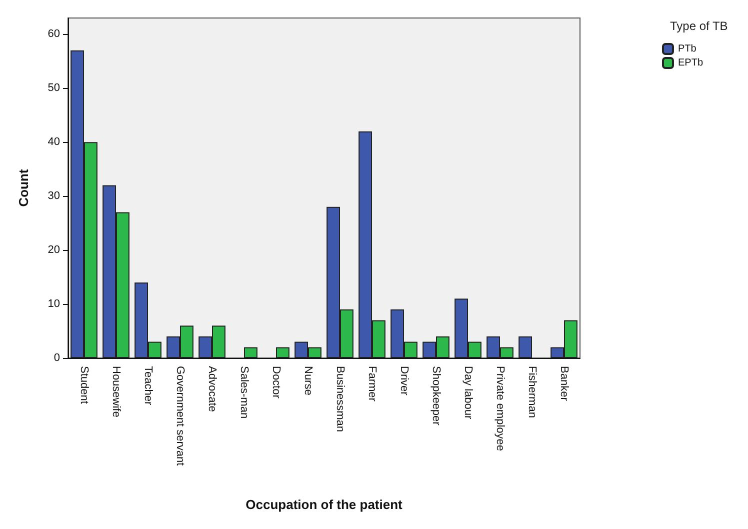 Image resolution: width=748 pixels, height=529 pixels. I want to click on x-tick-label: Shopkeeper, so click(436, 396).